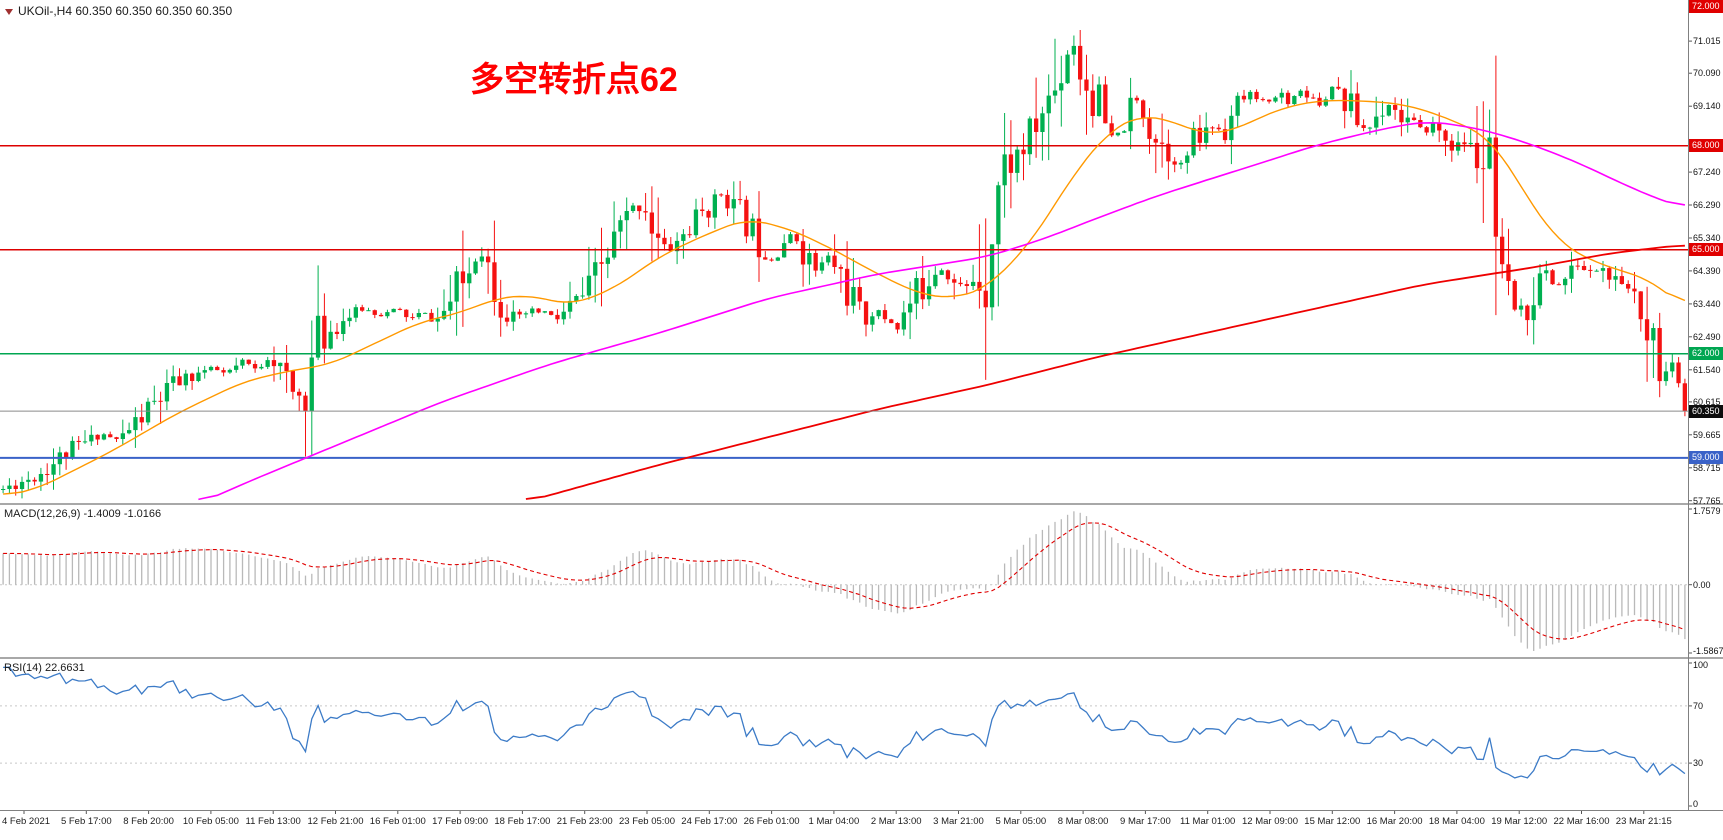 The width and height of the screenshot is (1723, 840). What do you see at coordinates (397, 821) in the screenshot?
I see `time-axis-label: 16 Feb 01:00` at bounding box center [397, 821].